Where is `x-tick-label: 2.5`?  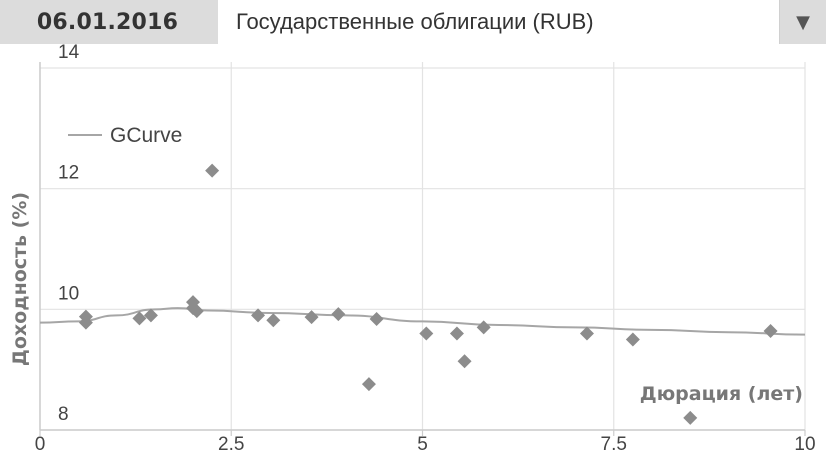
x-tick-label: 2.5 is located at coordinates (231, 444).